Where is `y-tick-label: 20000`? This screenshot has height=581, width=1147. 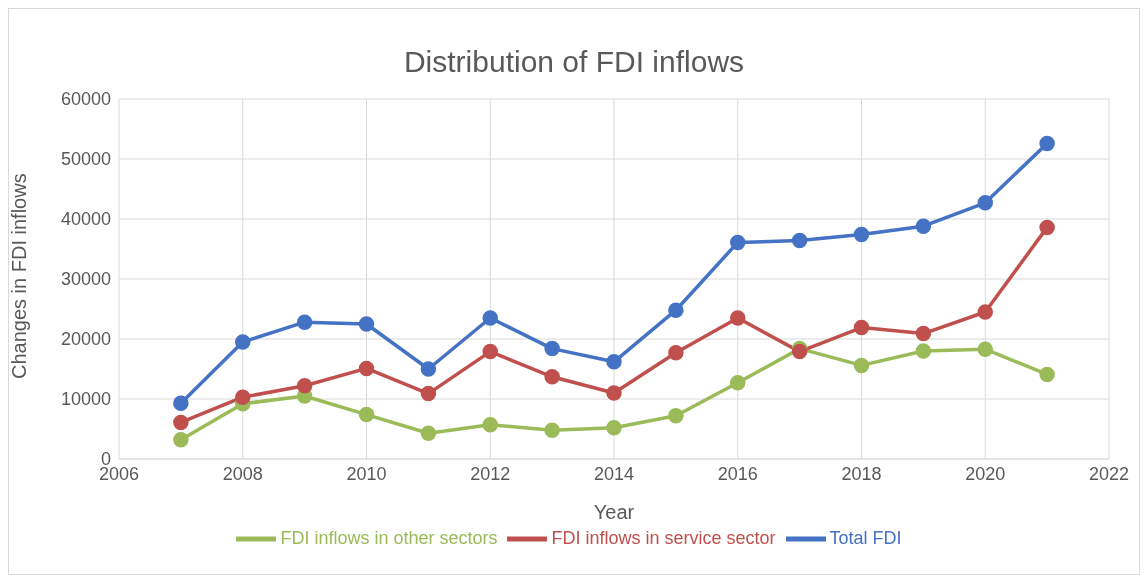
y-tick-label: 20000 is located at coordinates (85, 339).